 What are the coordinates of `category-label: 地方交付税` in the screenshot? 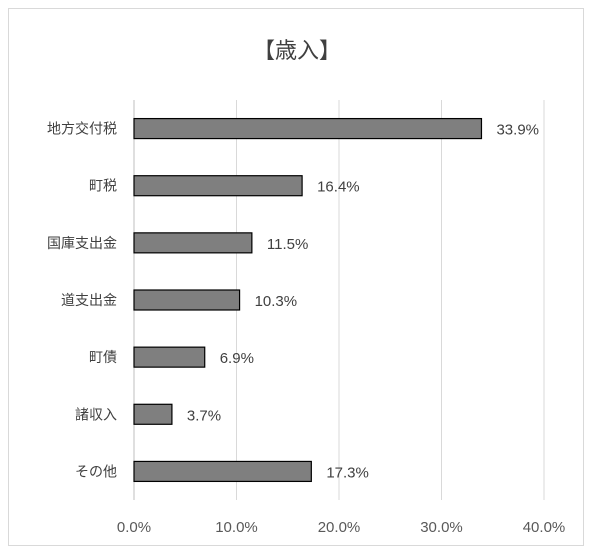 It's located at (82, 129).